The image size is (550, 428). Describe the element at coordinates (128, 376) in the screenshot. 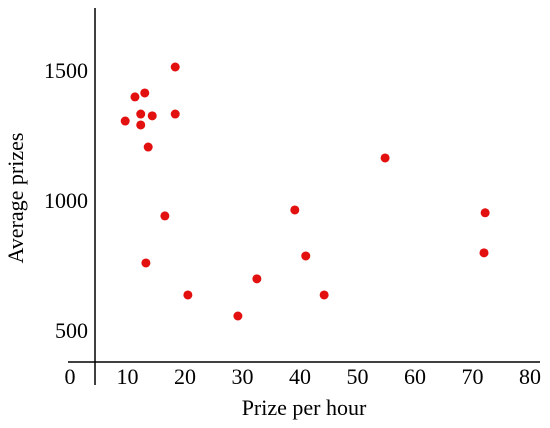

I see `x-tick-label: 10` at that location.